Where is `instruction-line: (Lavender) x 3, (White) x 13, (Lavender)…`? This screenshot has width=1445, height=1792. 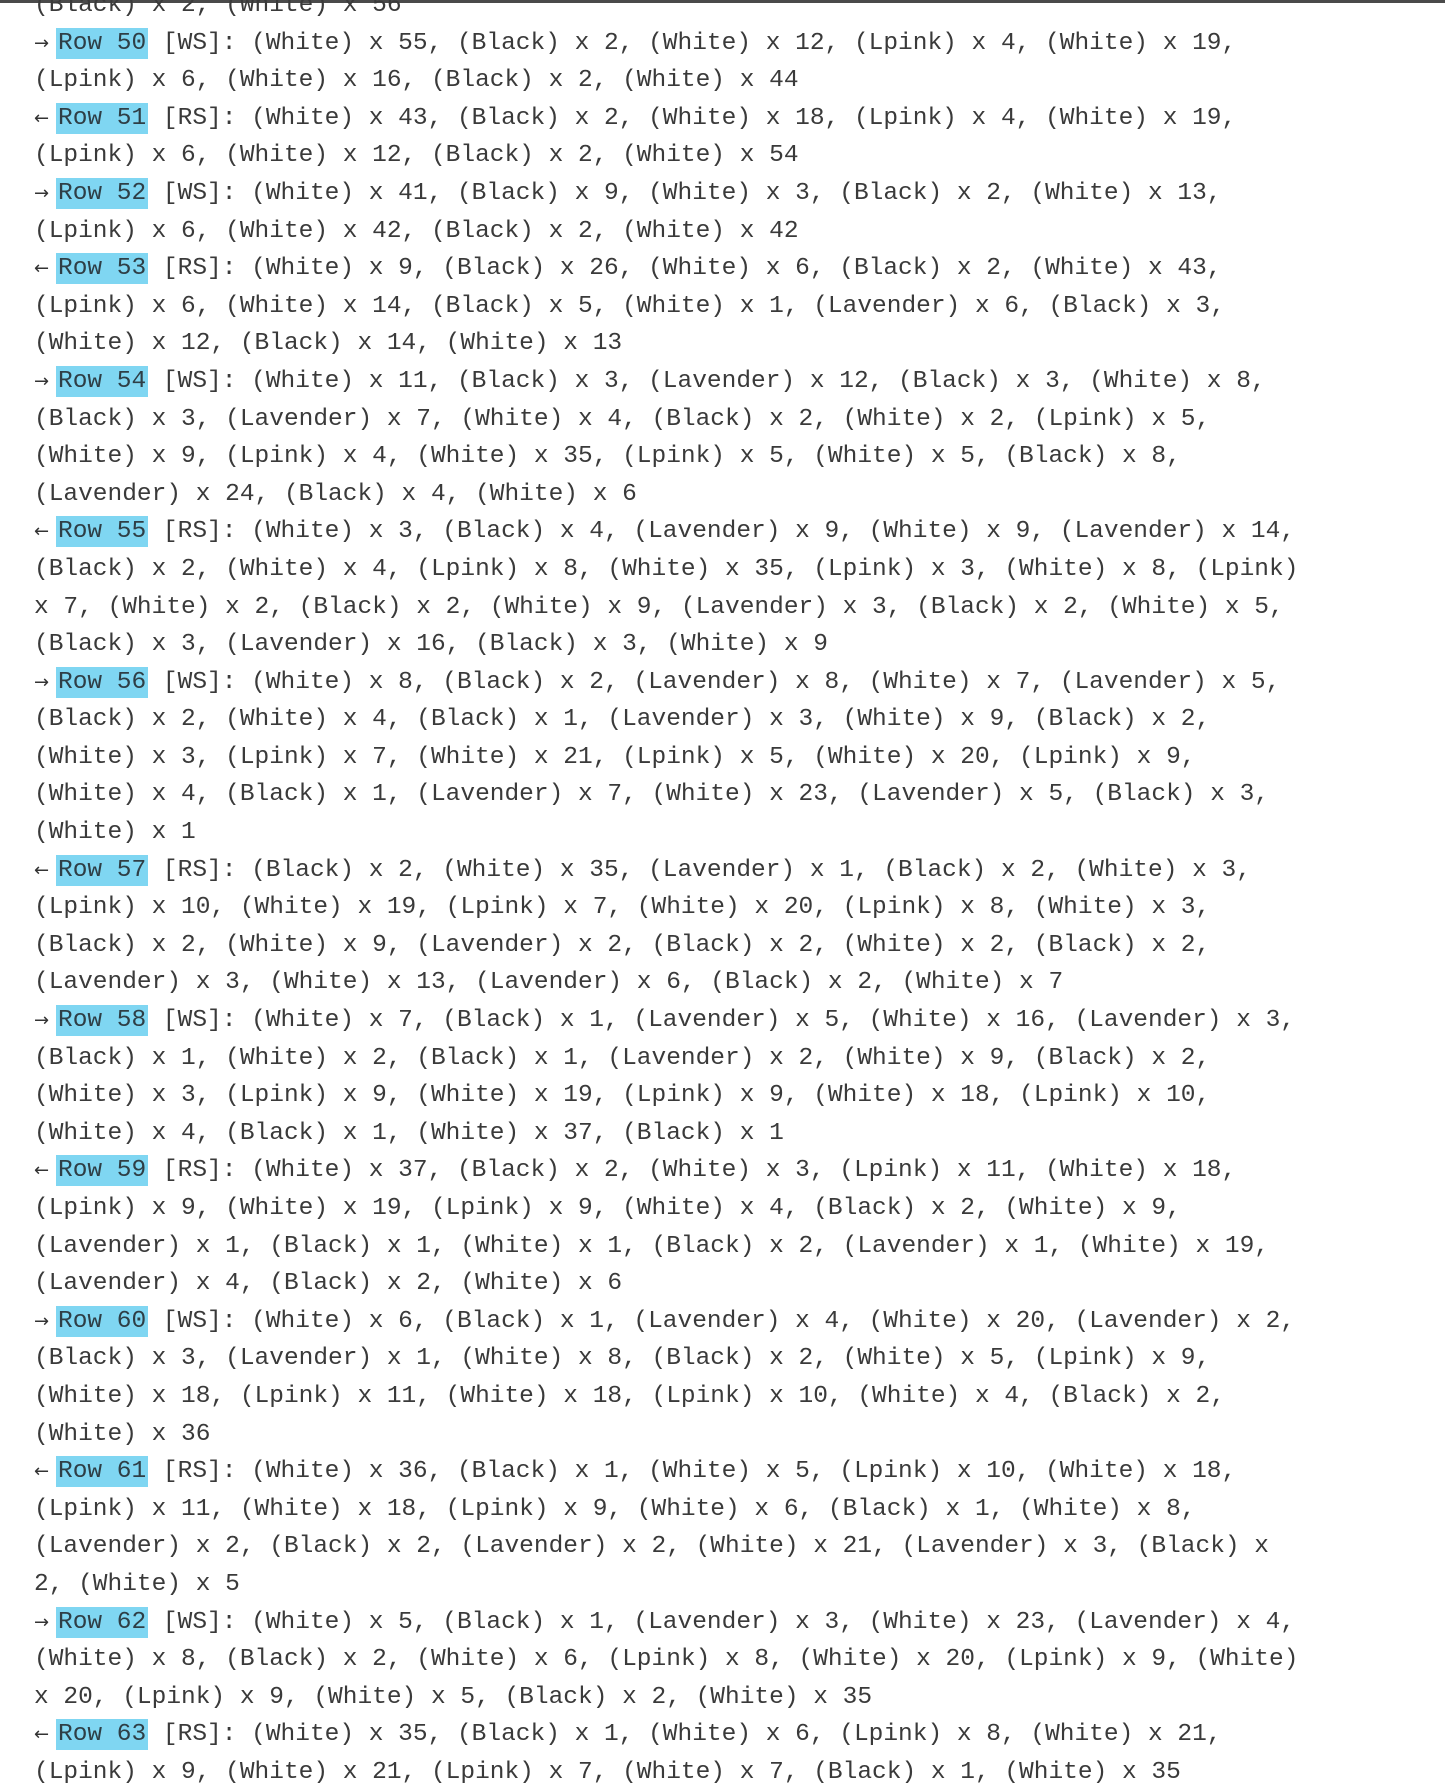
instruction-line: (Lavender) x 3, (White) x 13, (Lavender)… is located at coordinates (734, 983).